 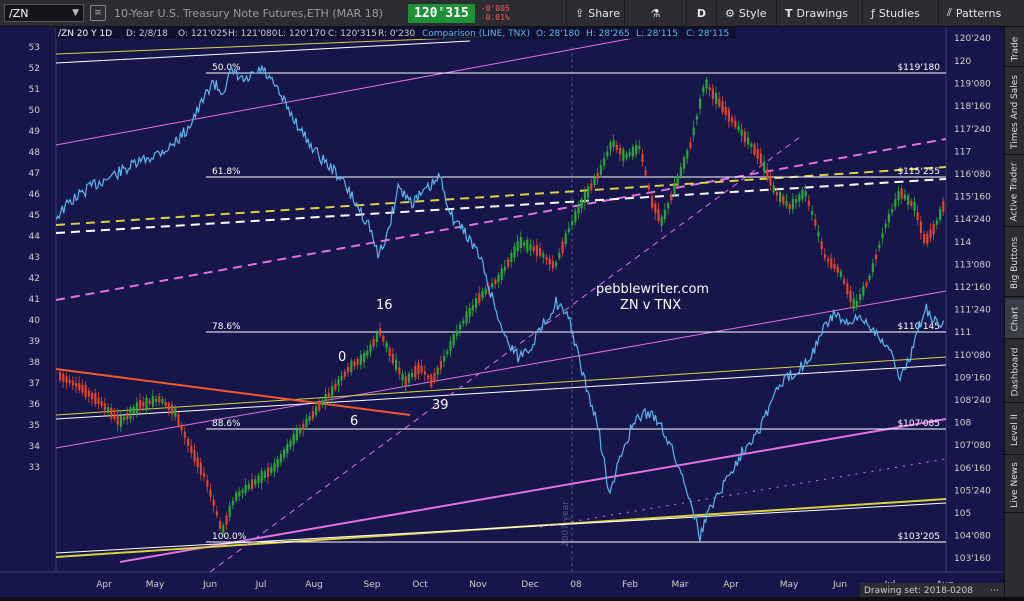 I want to click on sidebar-tab-chart: Chart, so click(x=1014, y=319).